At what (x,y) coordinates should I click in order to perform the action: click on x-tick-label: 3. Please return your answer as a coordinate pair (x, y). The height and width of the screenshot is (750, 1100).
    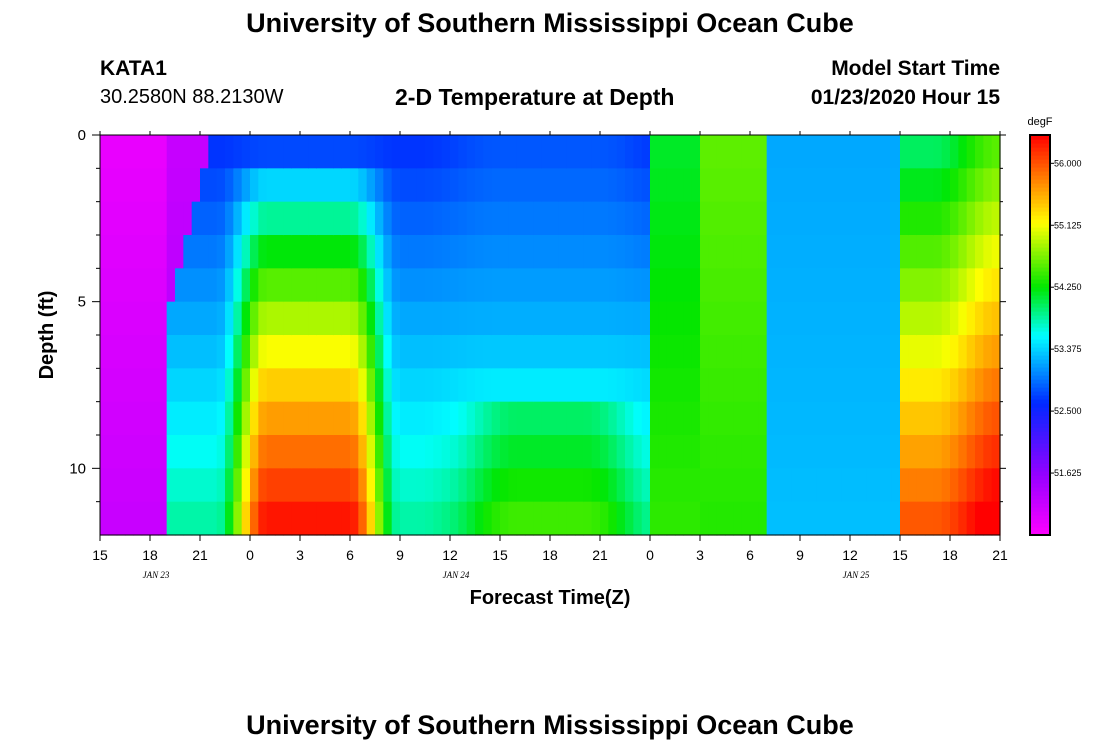
    Looking at the image, I should click on (300, 555).